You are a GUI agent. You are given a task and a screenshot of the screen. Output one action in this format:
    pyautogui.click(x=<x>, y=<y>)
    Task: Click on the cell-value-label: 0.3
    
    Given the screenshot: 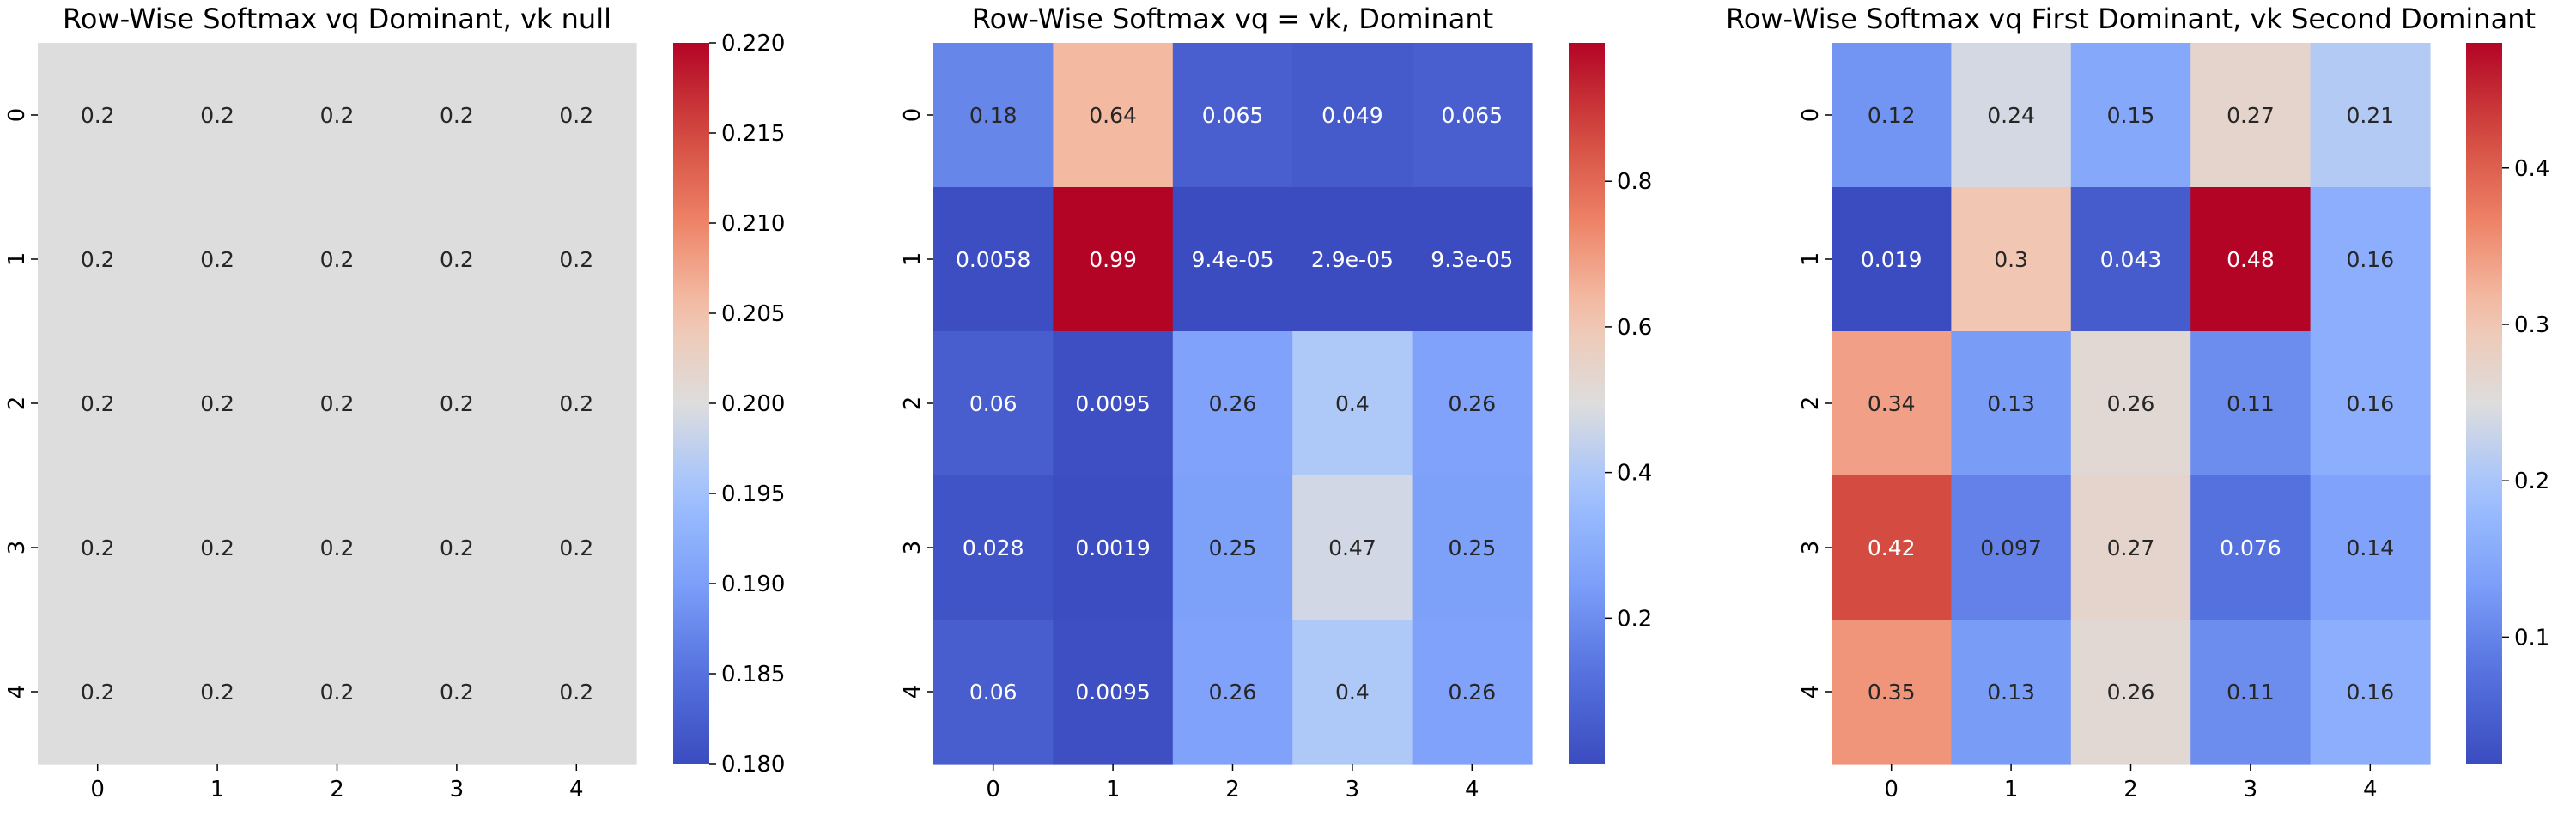 What is the action you would take?
    pyautogui.click(x=2011, y=259)
    